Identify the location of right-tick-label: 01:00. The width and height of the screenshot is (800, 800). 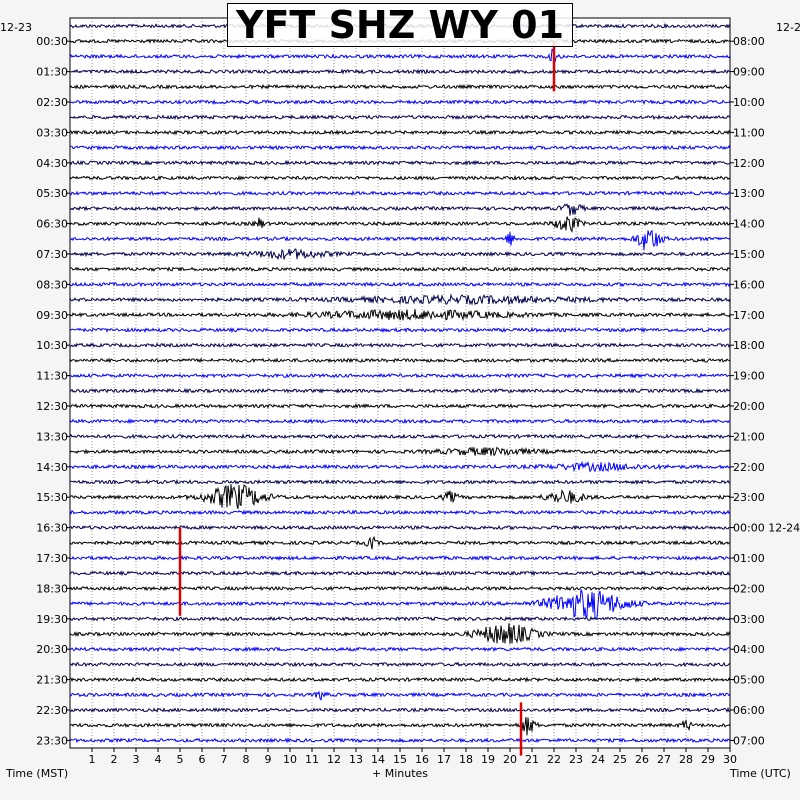
(749, 558).